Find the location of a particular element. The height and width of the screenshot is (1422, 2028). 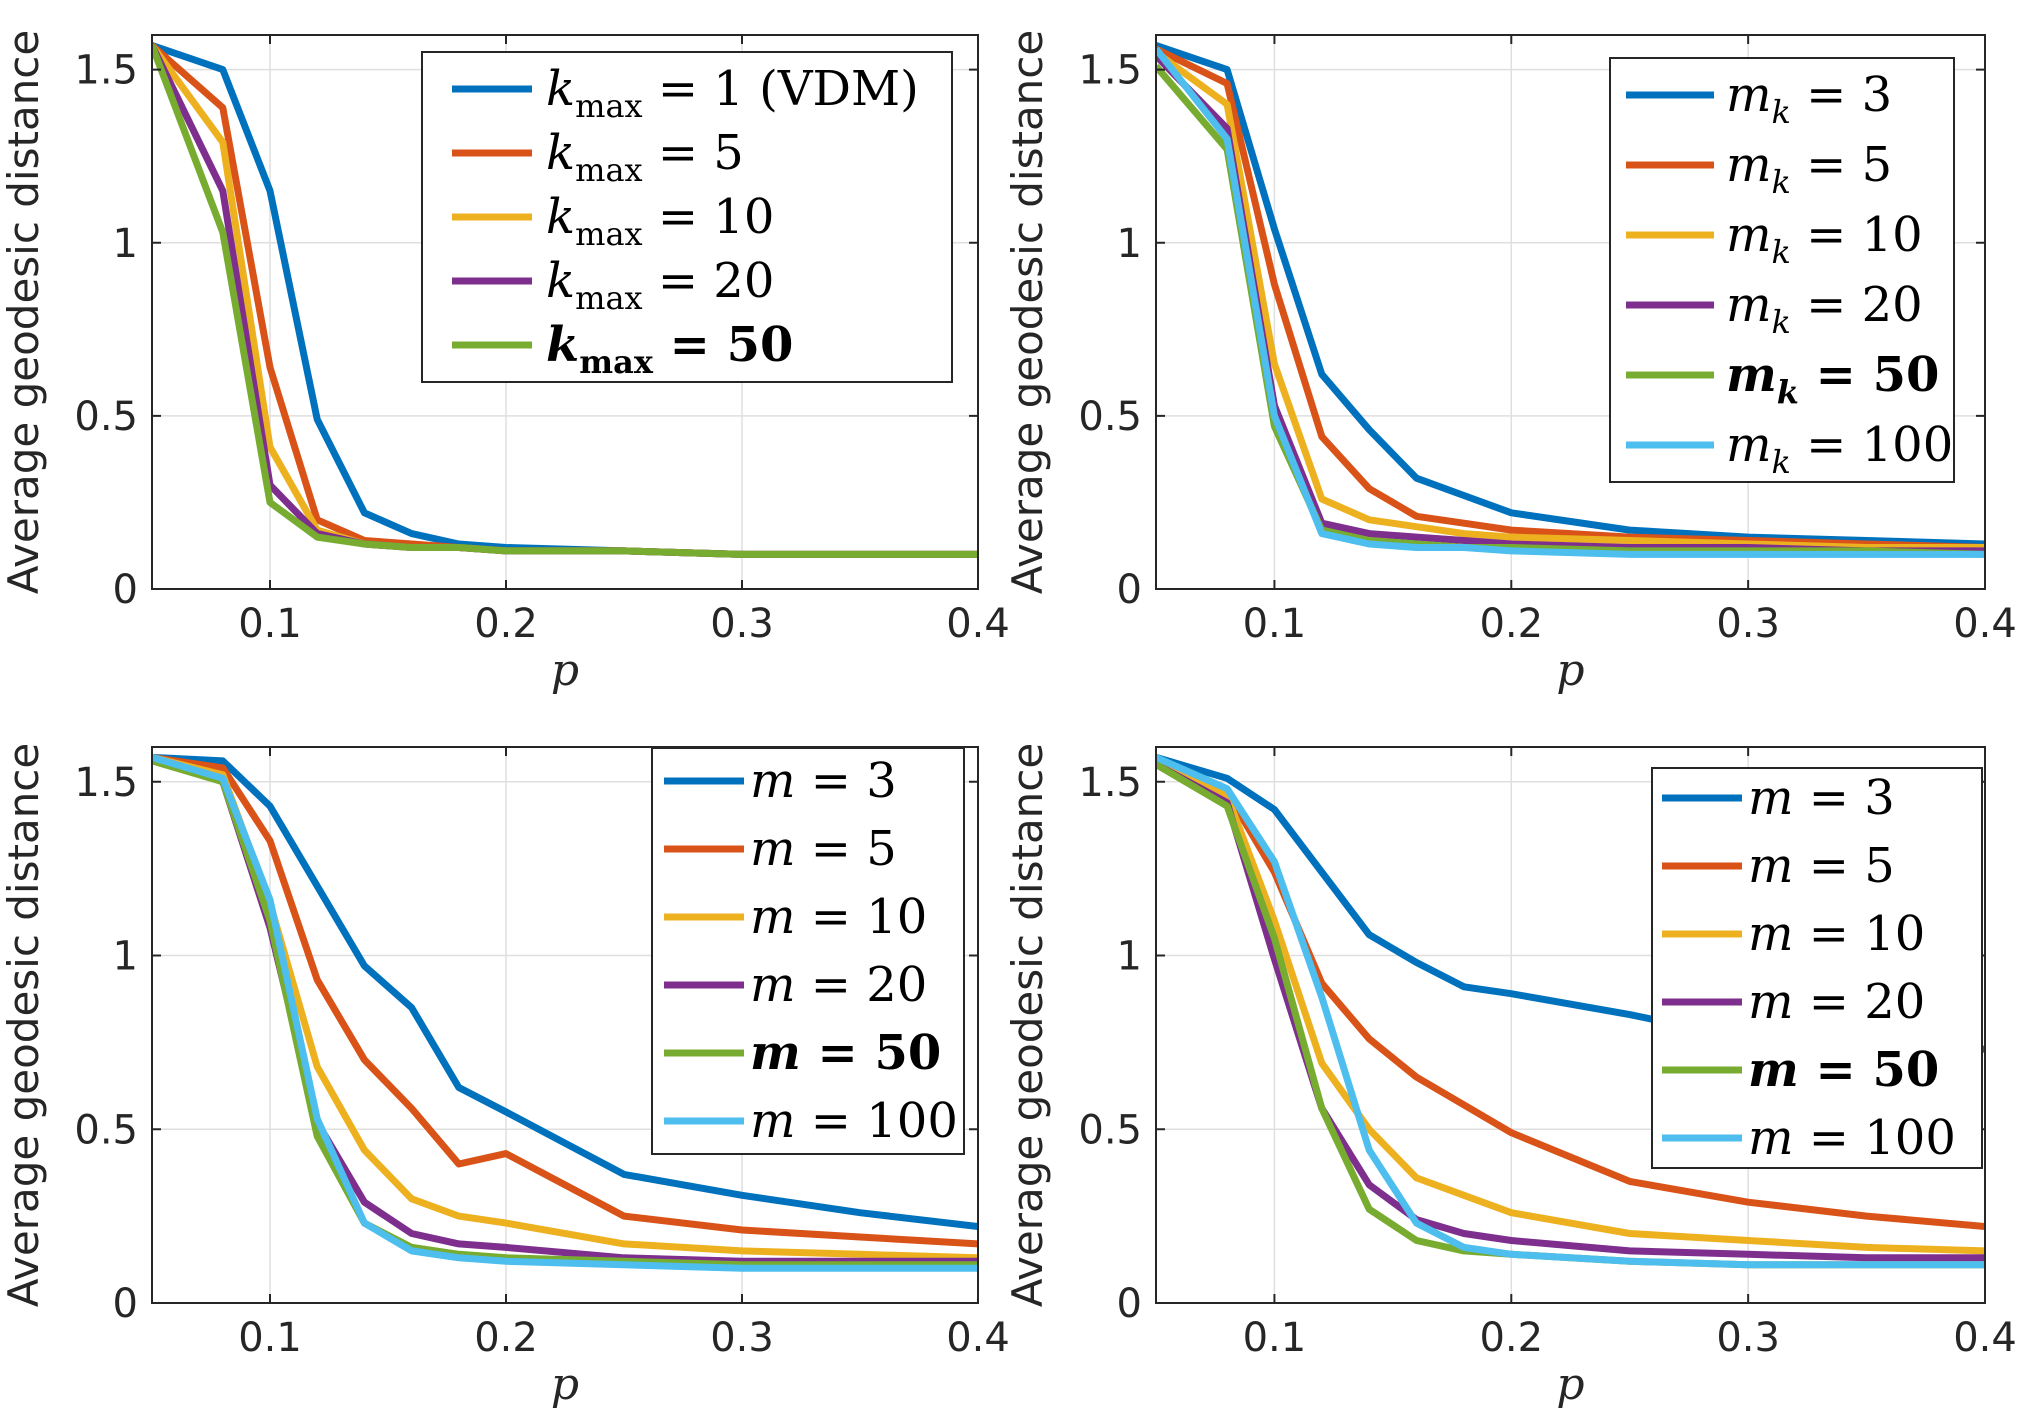

legend-entry: kmax = 10 is located at coordinates (660, 221).